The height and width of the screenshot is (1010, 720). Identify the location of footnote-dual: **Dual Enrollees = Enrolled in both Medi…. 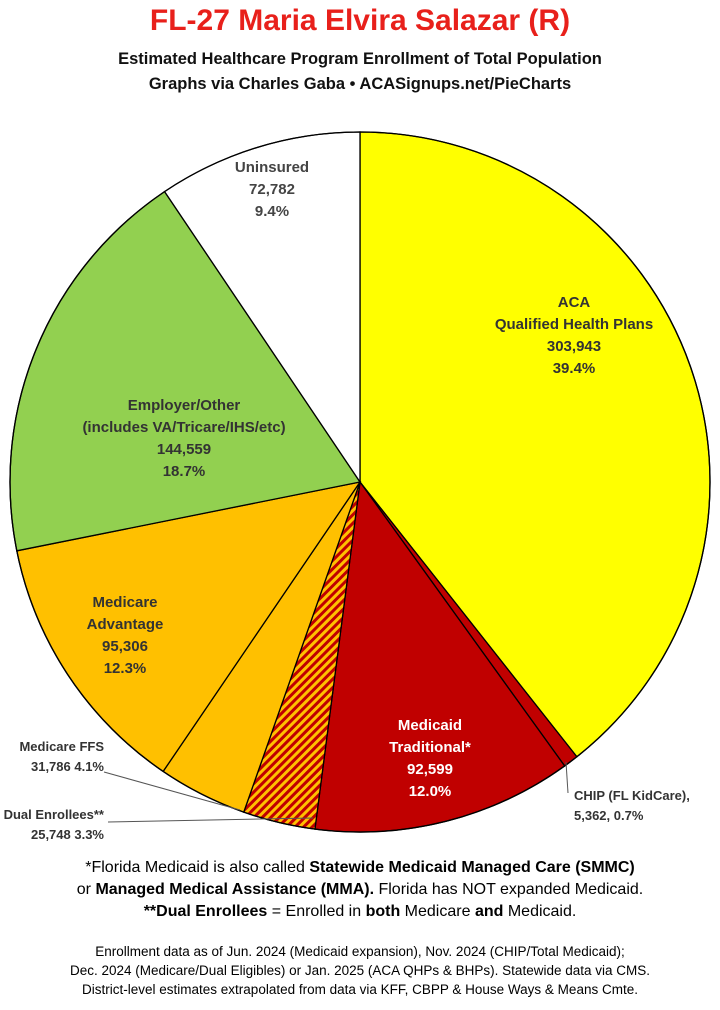
(360, 911).